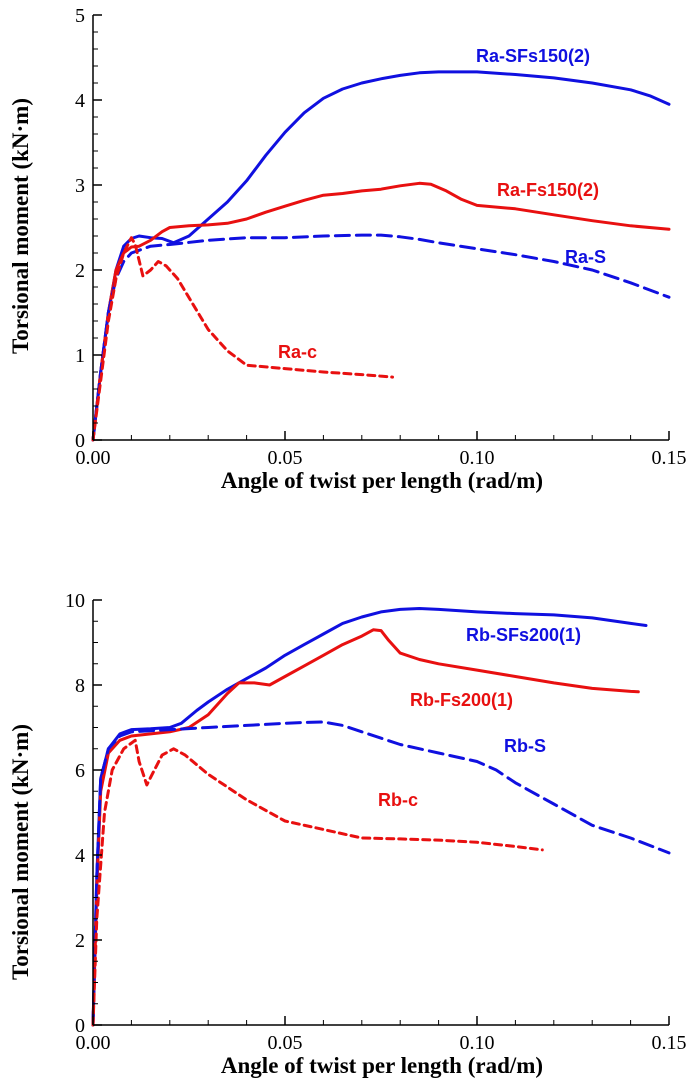 The image size is (695, 1089). What do you see at coordinates (20, 852) in the screenshot?
I see `y-axis-title-bottom: Torsional moment (kN·m)` at bounding box center [20, 852].